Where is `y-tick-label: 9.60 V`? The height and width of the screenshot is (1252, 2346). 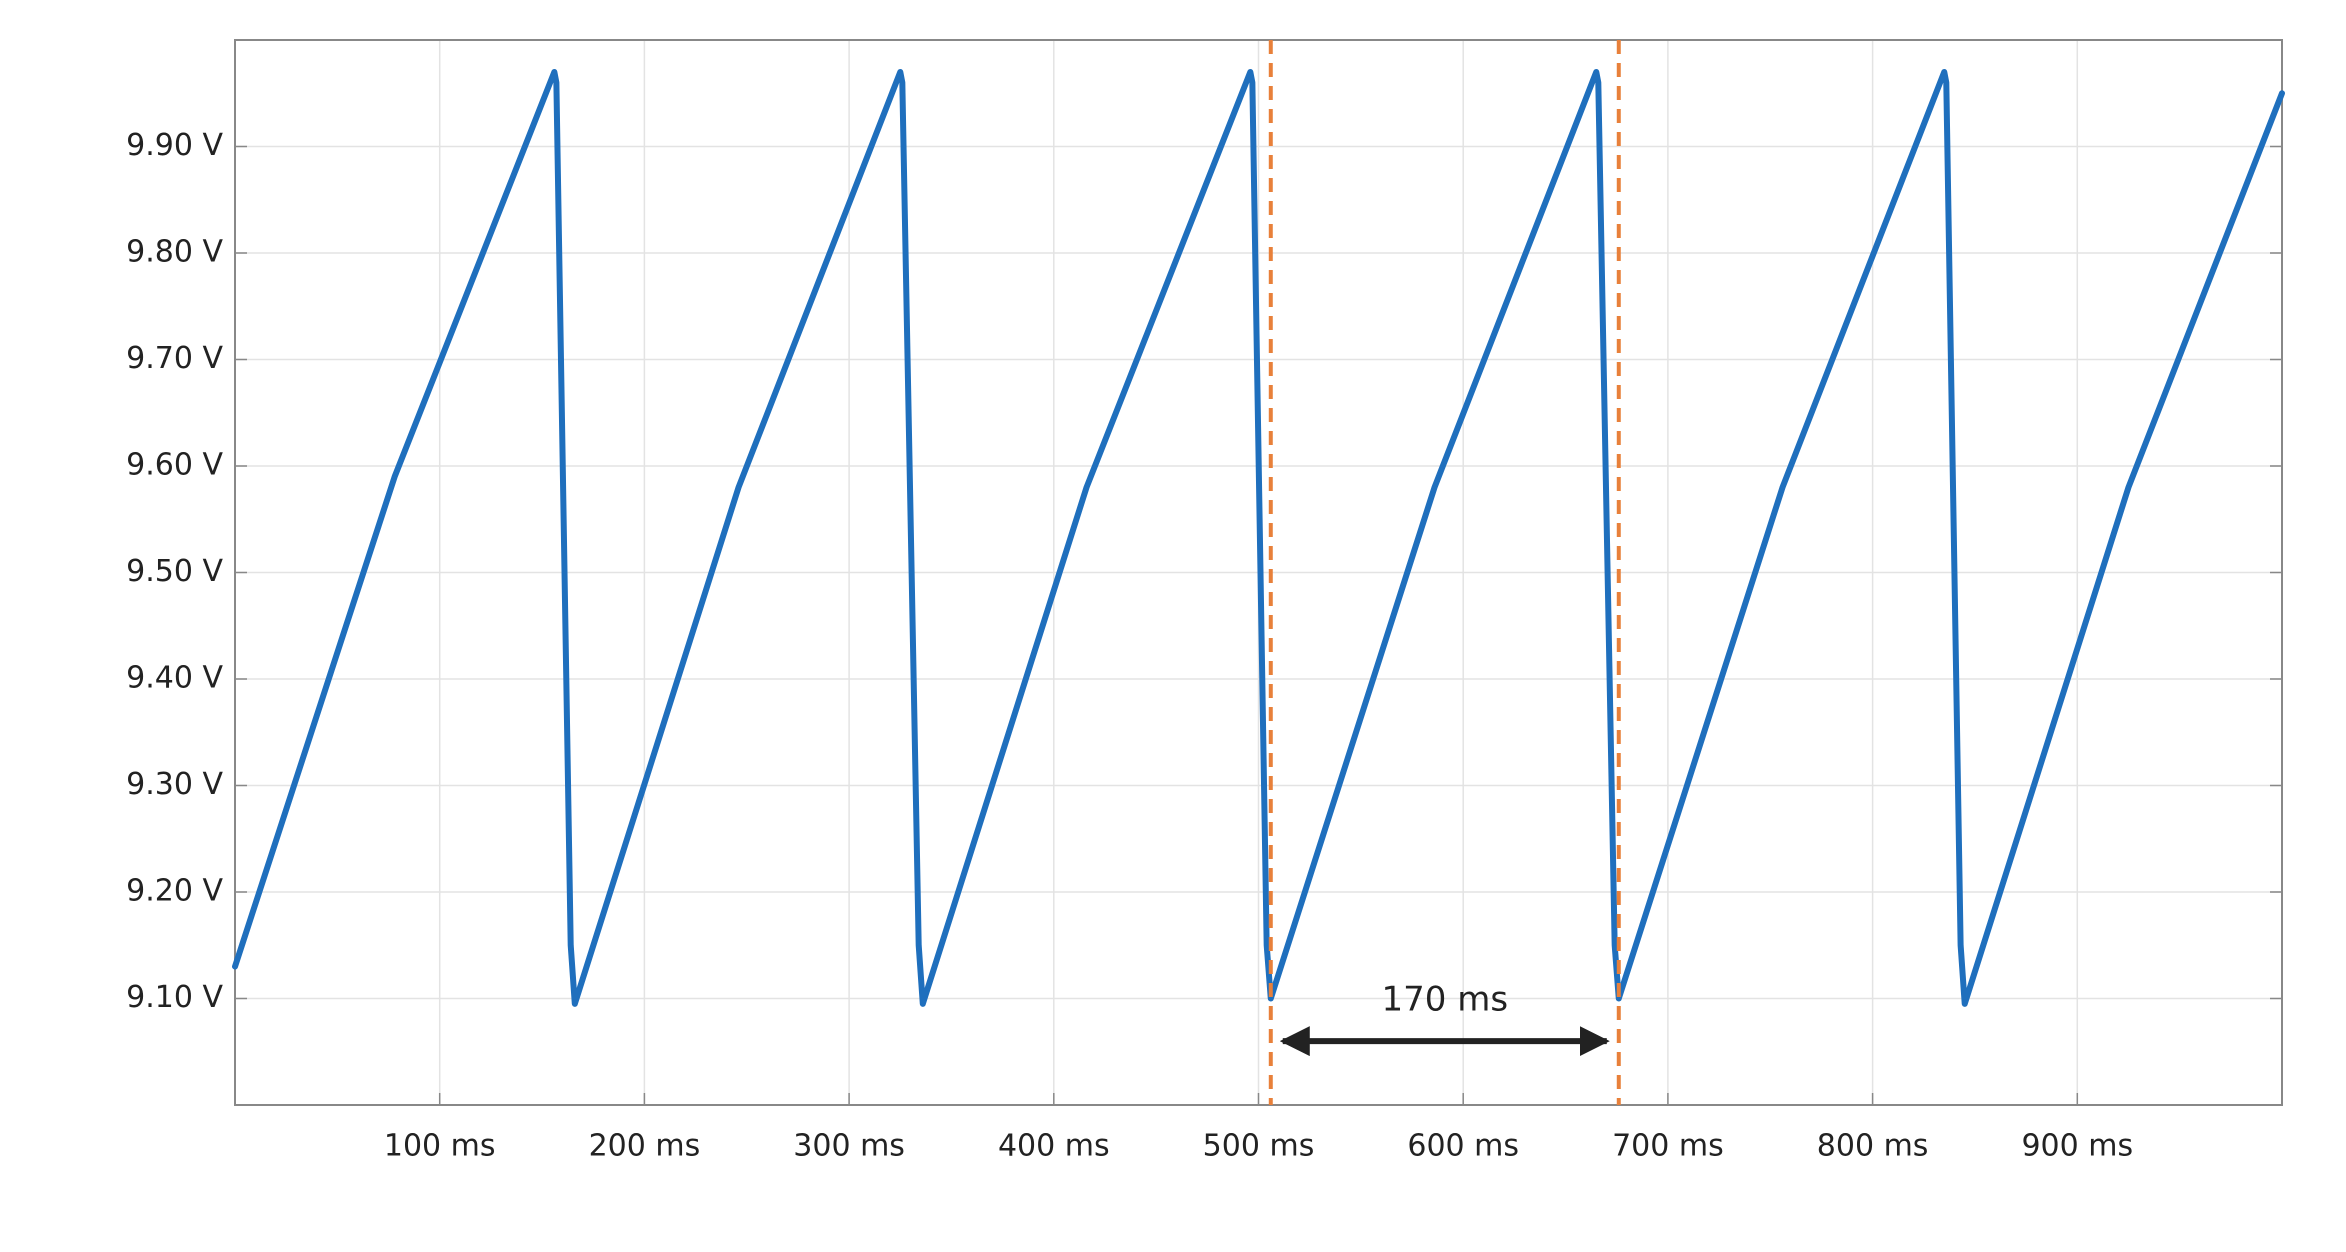 y-tick-label: 9.60 V is located at coordinates (174, 465).